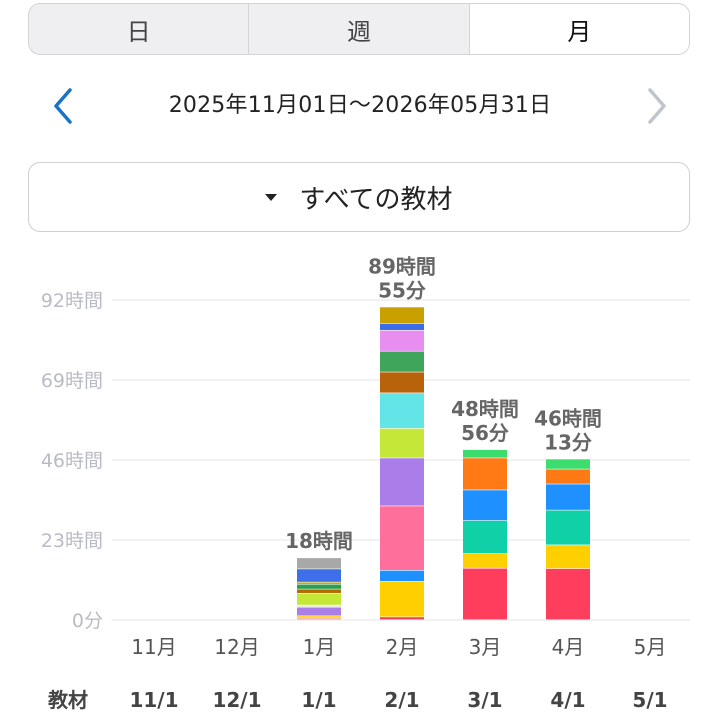 This screenshot has width=720, height=720. I want to click on bottom-row-label: 教材, so click(68, 700).